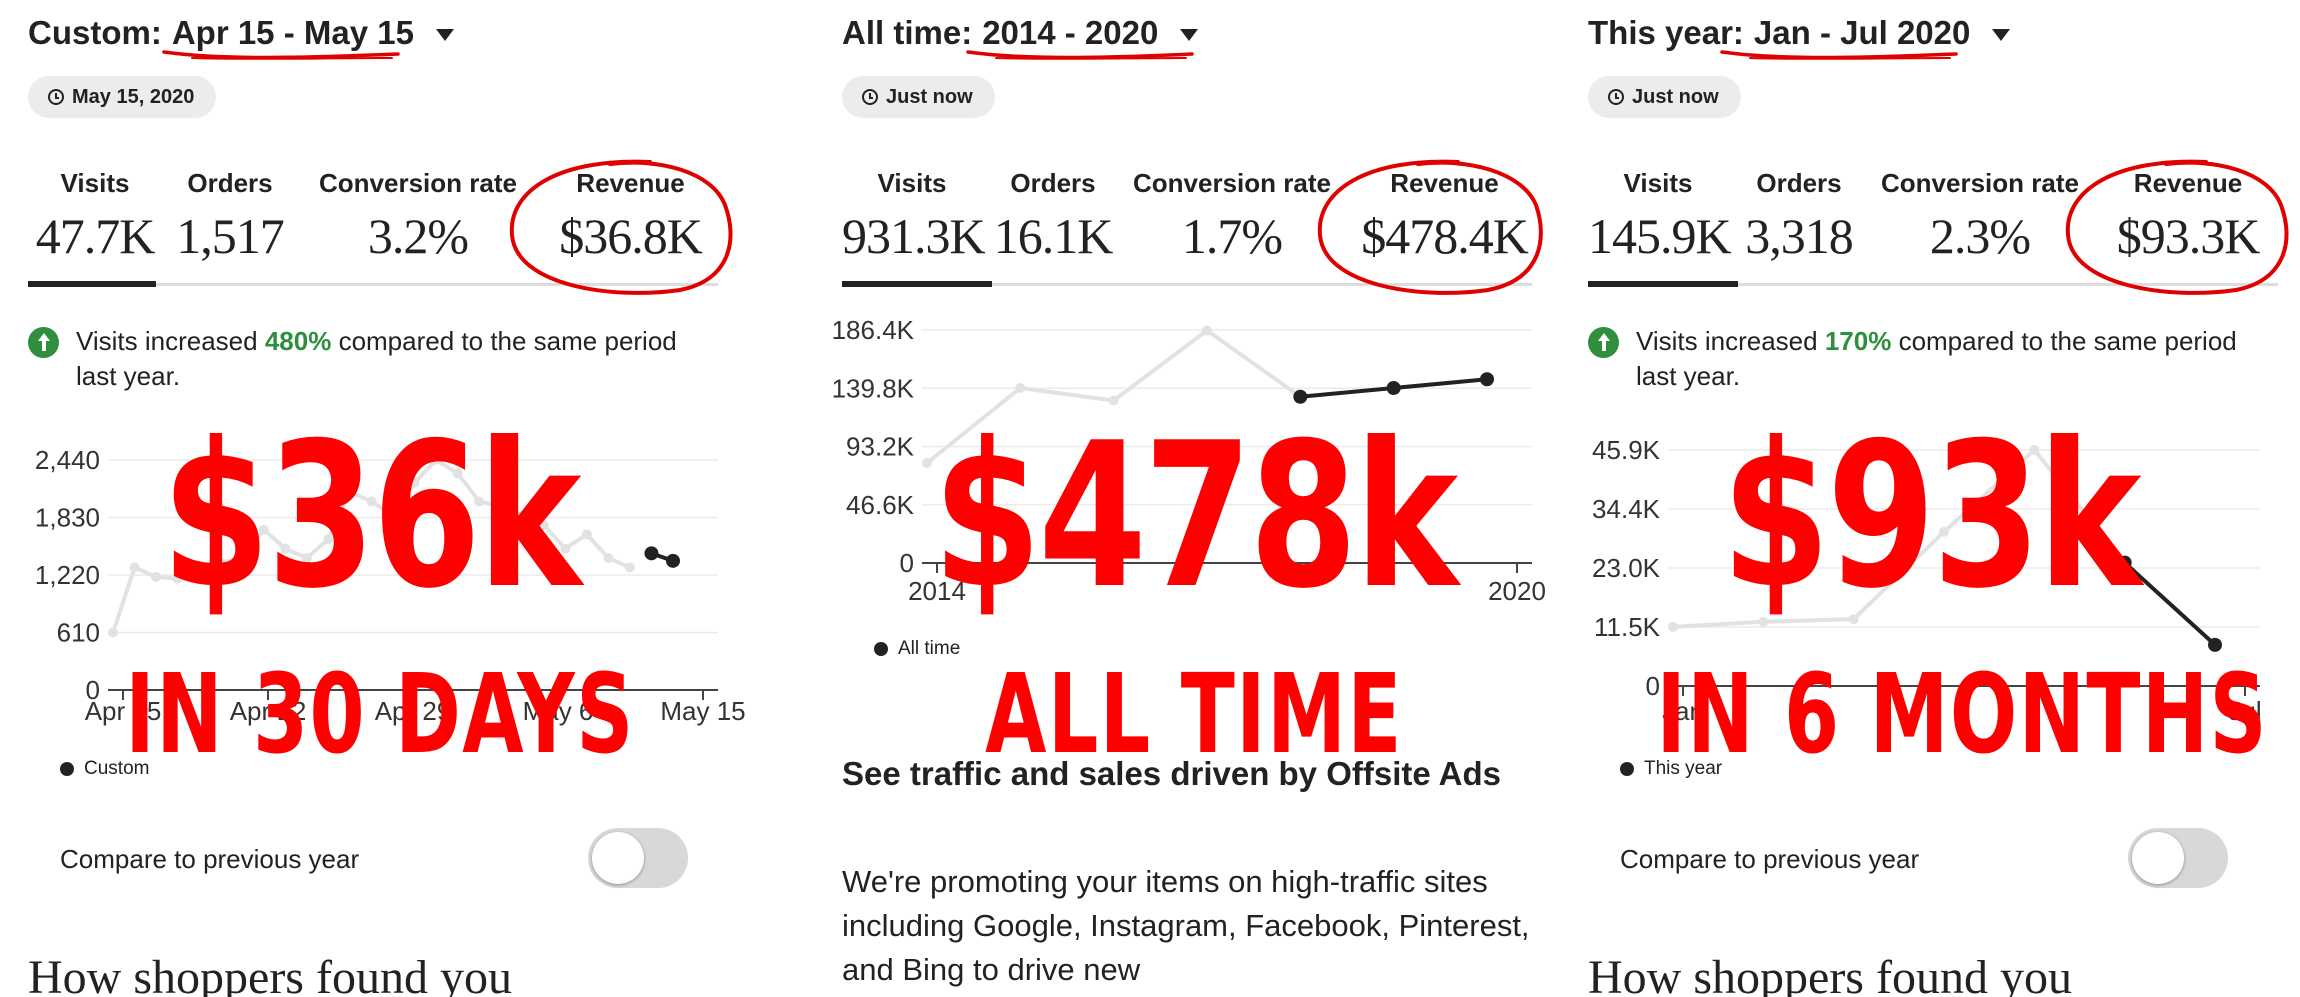 The width and height of the screenshot is (2300, 997). What do you see at coordinates (376, 358) in the screenshot?
I see `insight-suffix: compared to the same period last year.` at bounding box center [376, 358].